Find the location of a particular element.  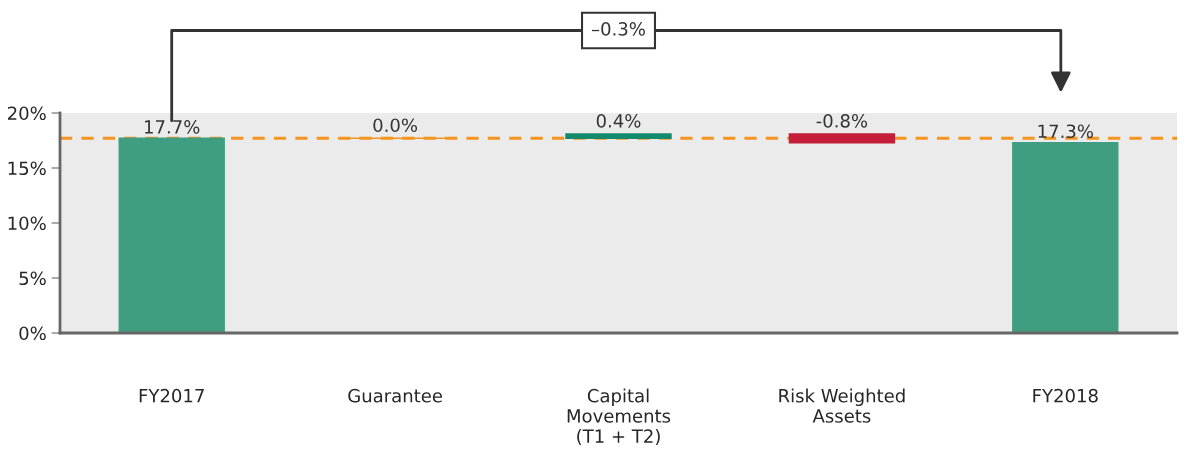

y-tick-label: 15% is located at coordinates (27, 168).